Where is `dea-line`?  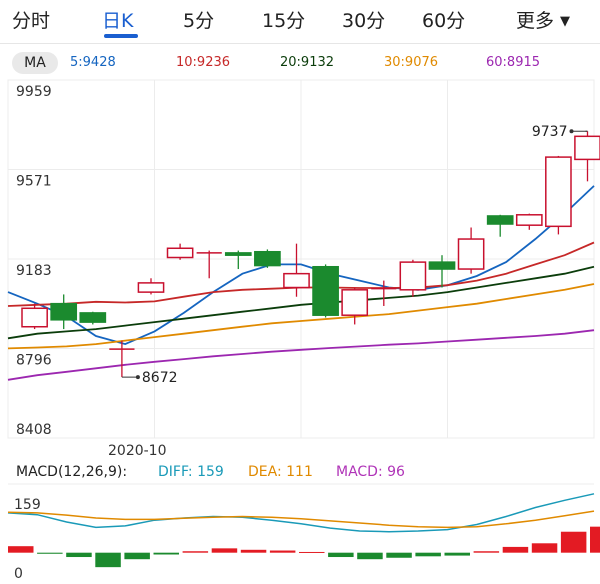
dea-line is located at coordinates (301, 519).